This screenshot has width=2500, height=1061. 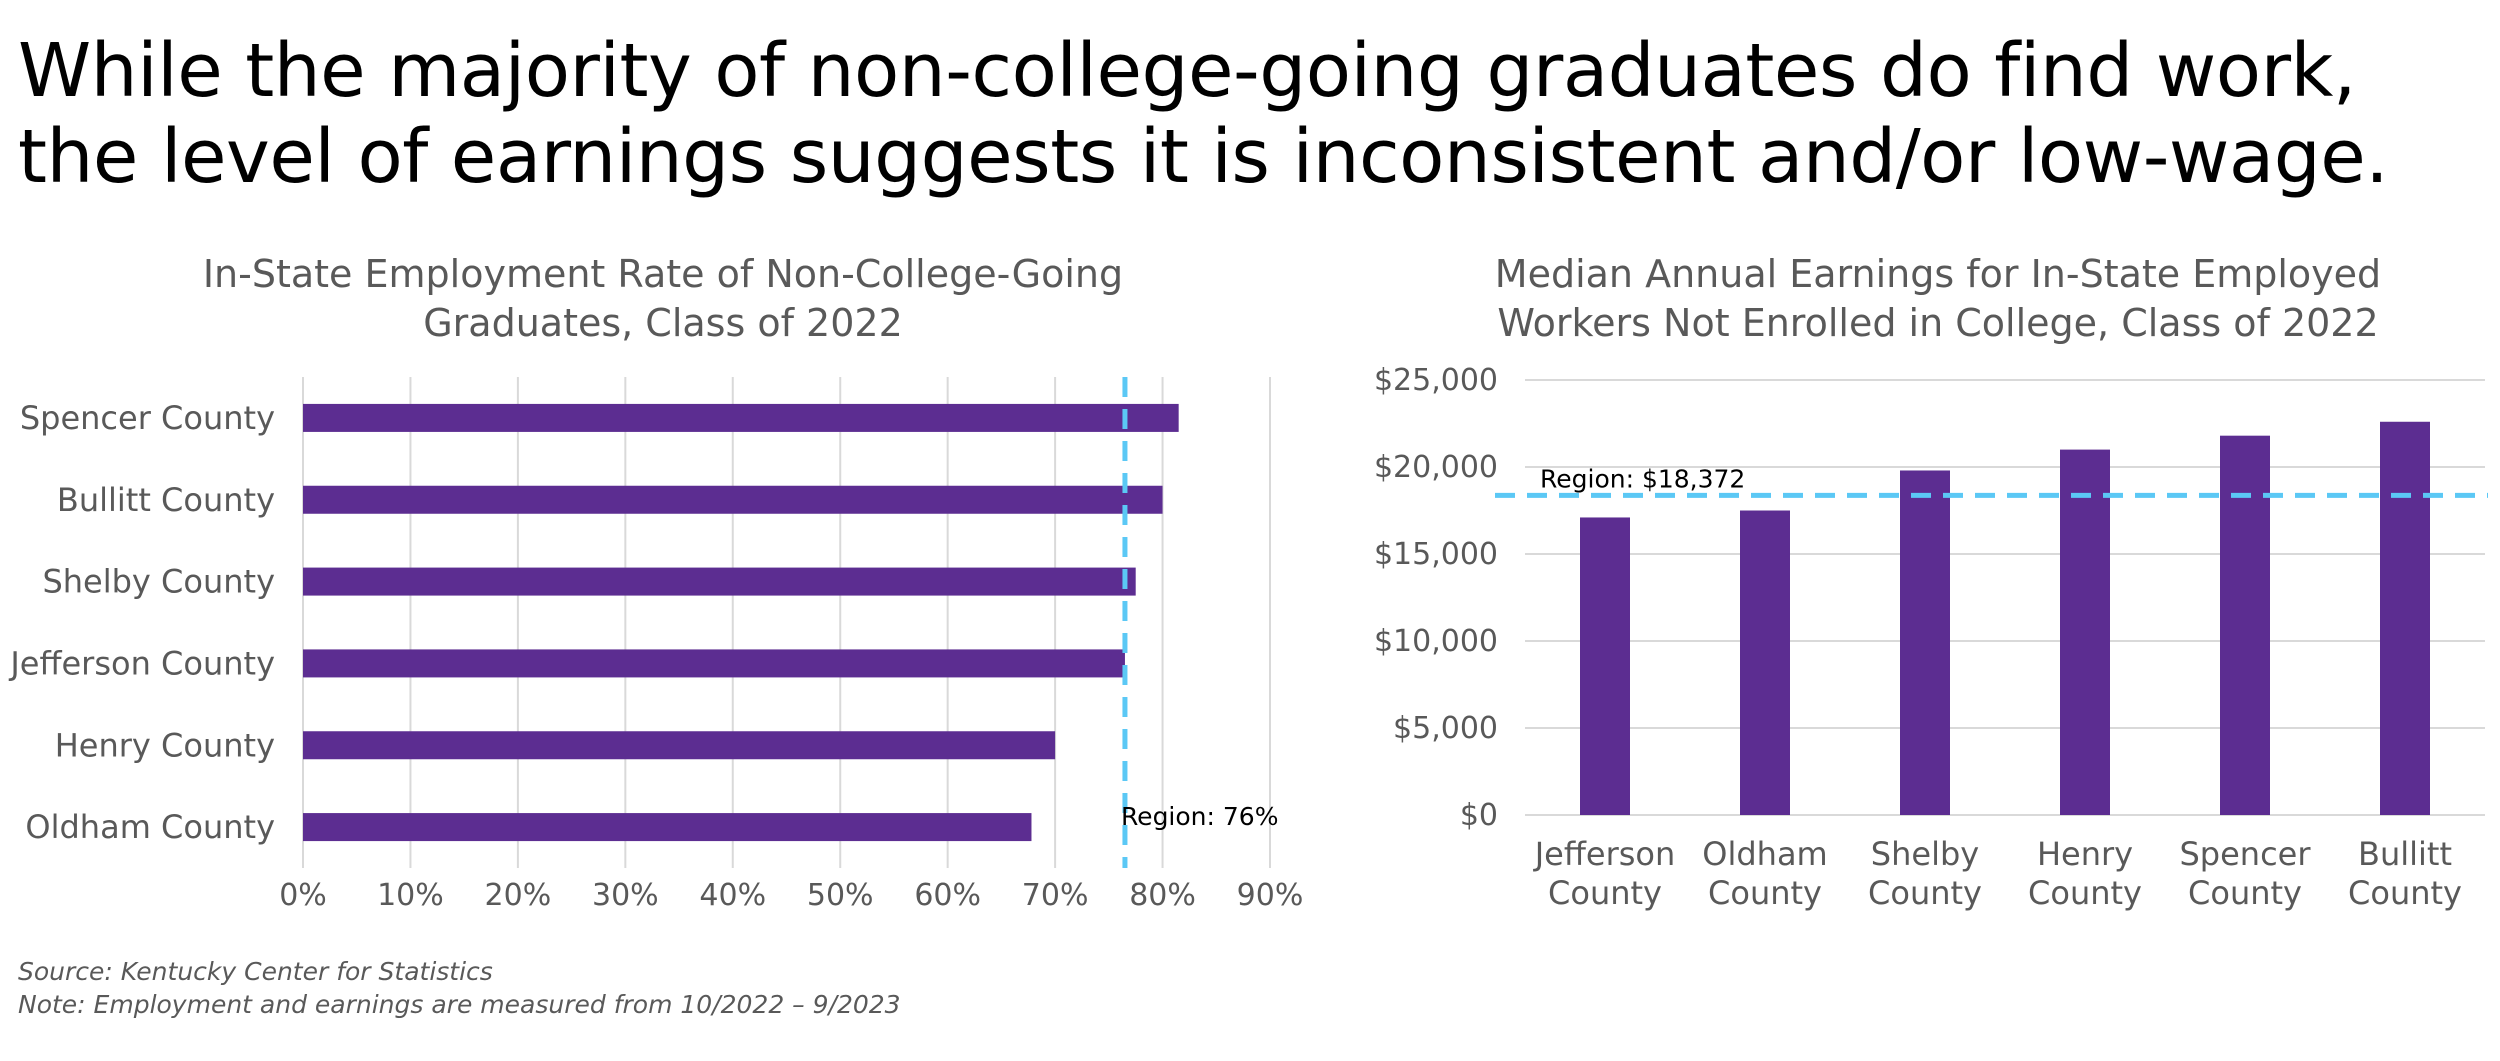 What do you see at coordinates (518, 895) in the screenshot?
I see `x-tick-label: 20%` at bounding box center [518, 895].